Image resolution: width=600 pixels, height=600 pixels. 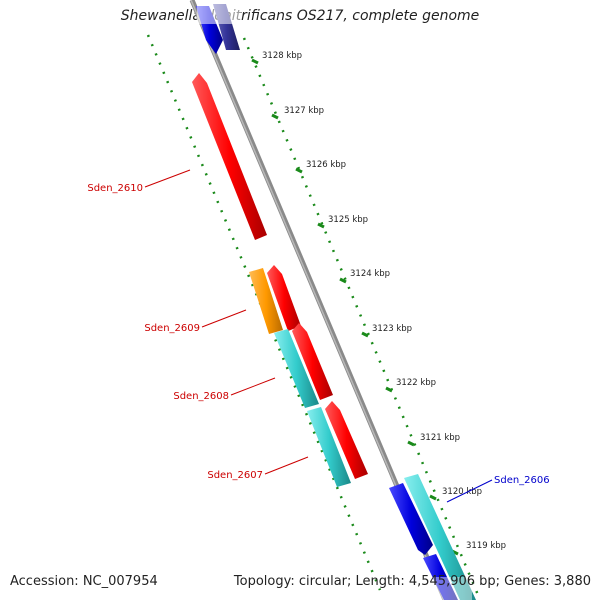 What do you see at coordinates (201, 396) in the screenshot?
I see `gene-label-sden-2608: Sden_2608` at bounding box center [201, 396].